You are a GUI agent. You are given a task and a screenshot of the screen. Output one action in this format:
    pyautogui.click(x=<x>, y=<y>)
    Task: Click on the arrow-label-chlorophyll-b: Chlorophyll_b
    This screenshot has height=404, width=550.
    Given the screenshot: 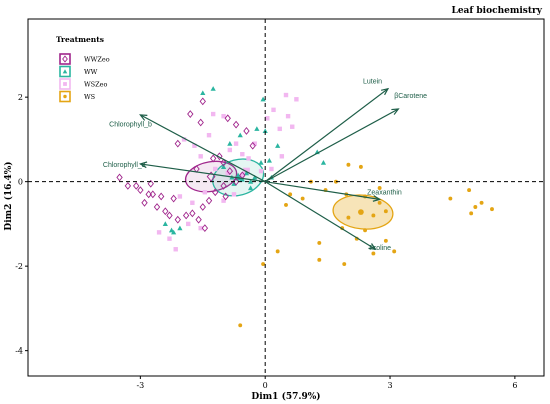 What is the action you would take?
    pyautogui.click(x=130, y=124)
    